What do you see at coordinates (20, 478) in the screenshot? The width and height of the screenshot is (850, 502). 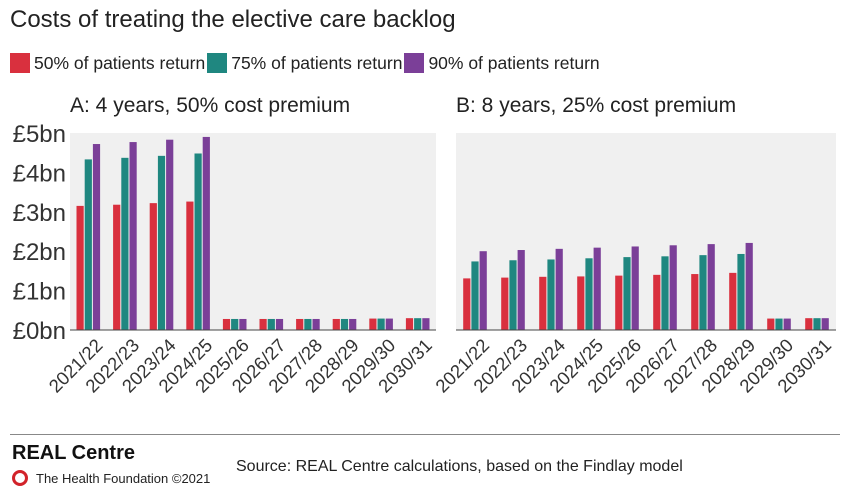 I see `foundation-logo-icon` at bounding box center [20, 478].